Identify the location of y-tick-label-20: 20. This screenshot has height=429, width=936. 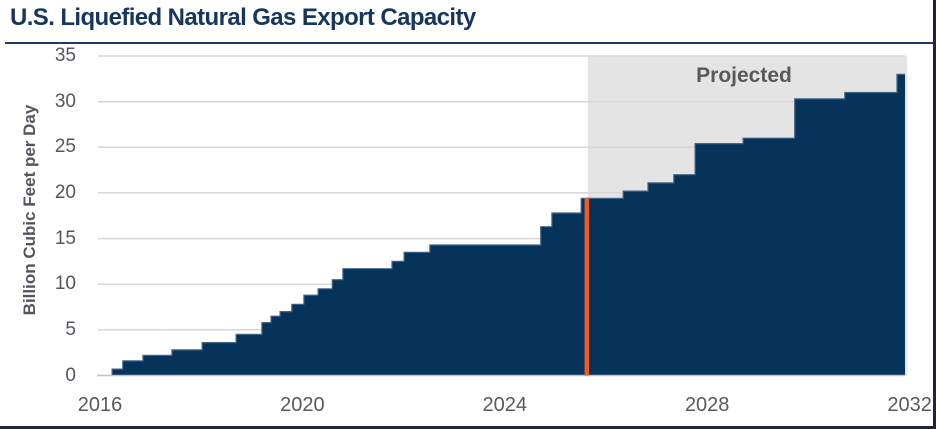
(65, 192).